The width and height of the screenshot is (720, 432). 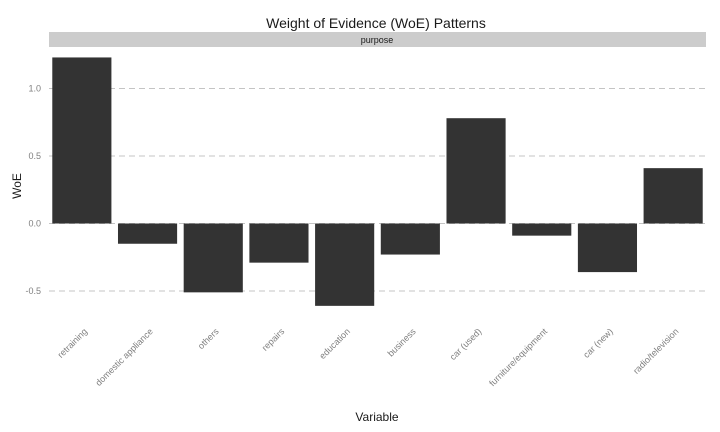 What do you see at coordinates (518, 357) in the screenshot?
I see `x-tick-label: furniture/equipment` at bounding box center [518, 357].